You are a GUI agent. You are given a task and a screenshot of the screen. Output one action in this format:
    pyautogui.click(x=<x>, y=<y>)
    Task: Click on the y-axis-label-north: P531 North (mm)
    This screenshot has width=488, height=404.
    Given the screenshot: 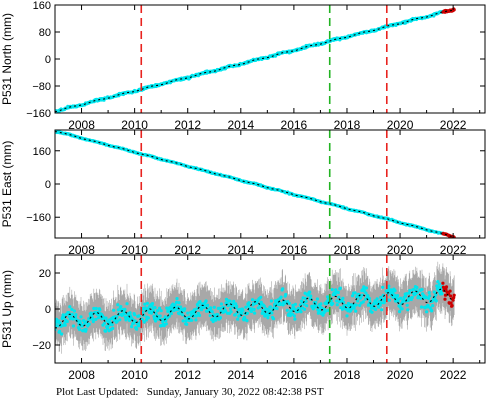 What is the action you would take?
    pyautogui.click(x=7, y=59)
    